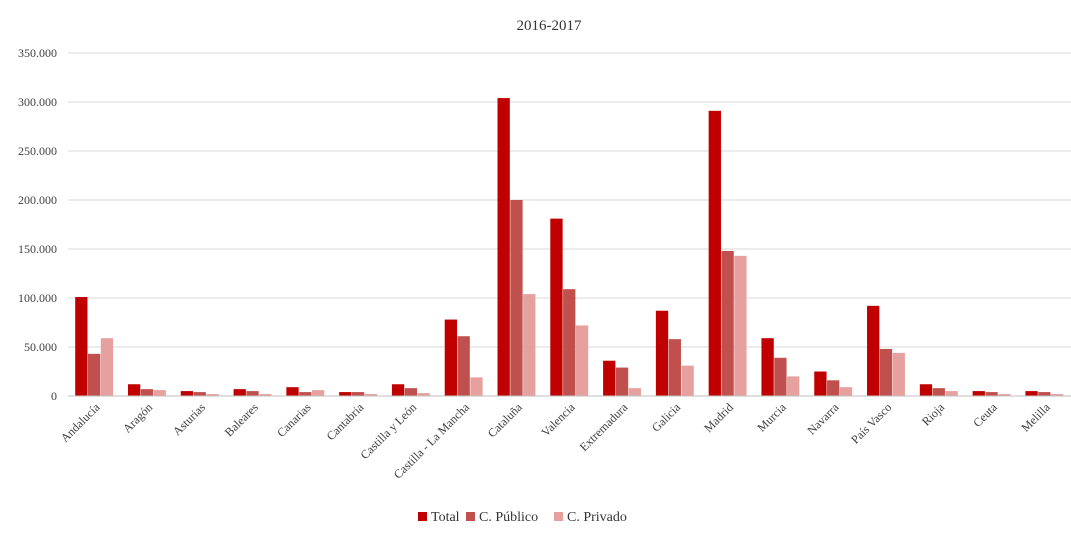 The width and height of the screenshot is (1071, 538). I want to click on x-tick-label: Cantabria, so click(345, 421).